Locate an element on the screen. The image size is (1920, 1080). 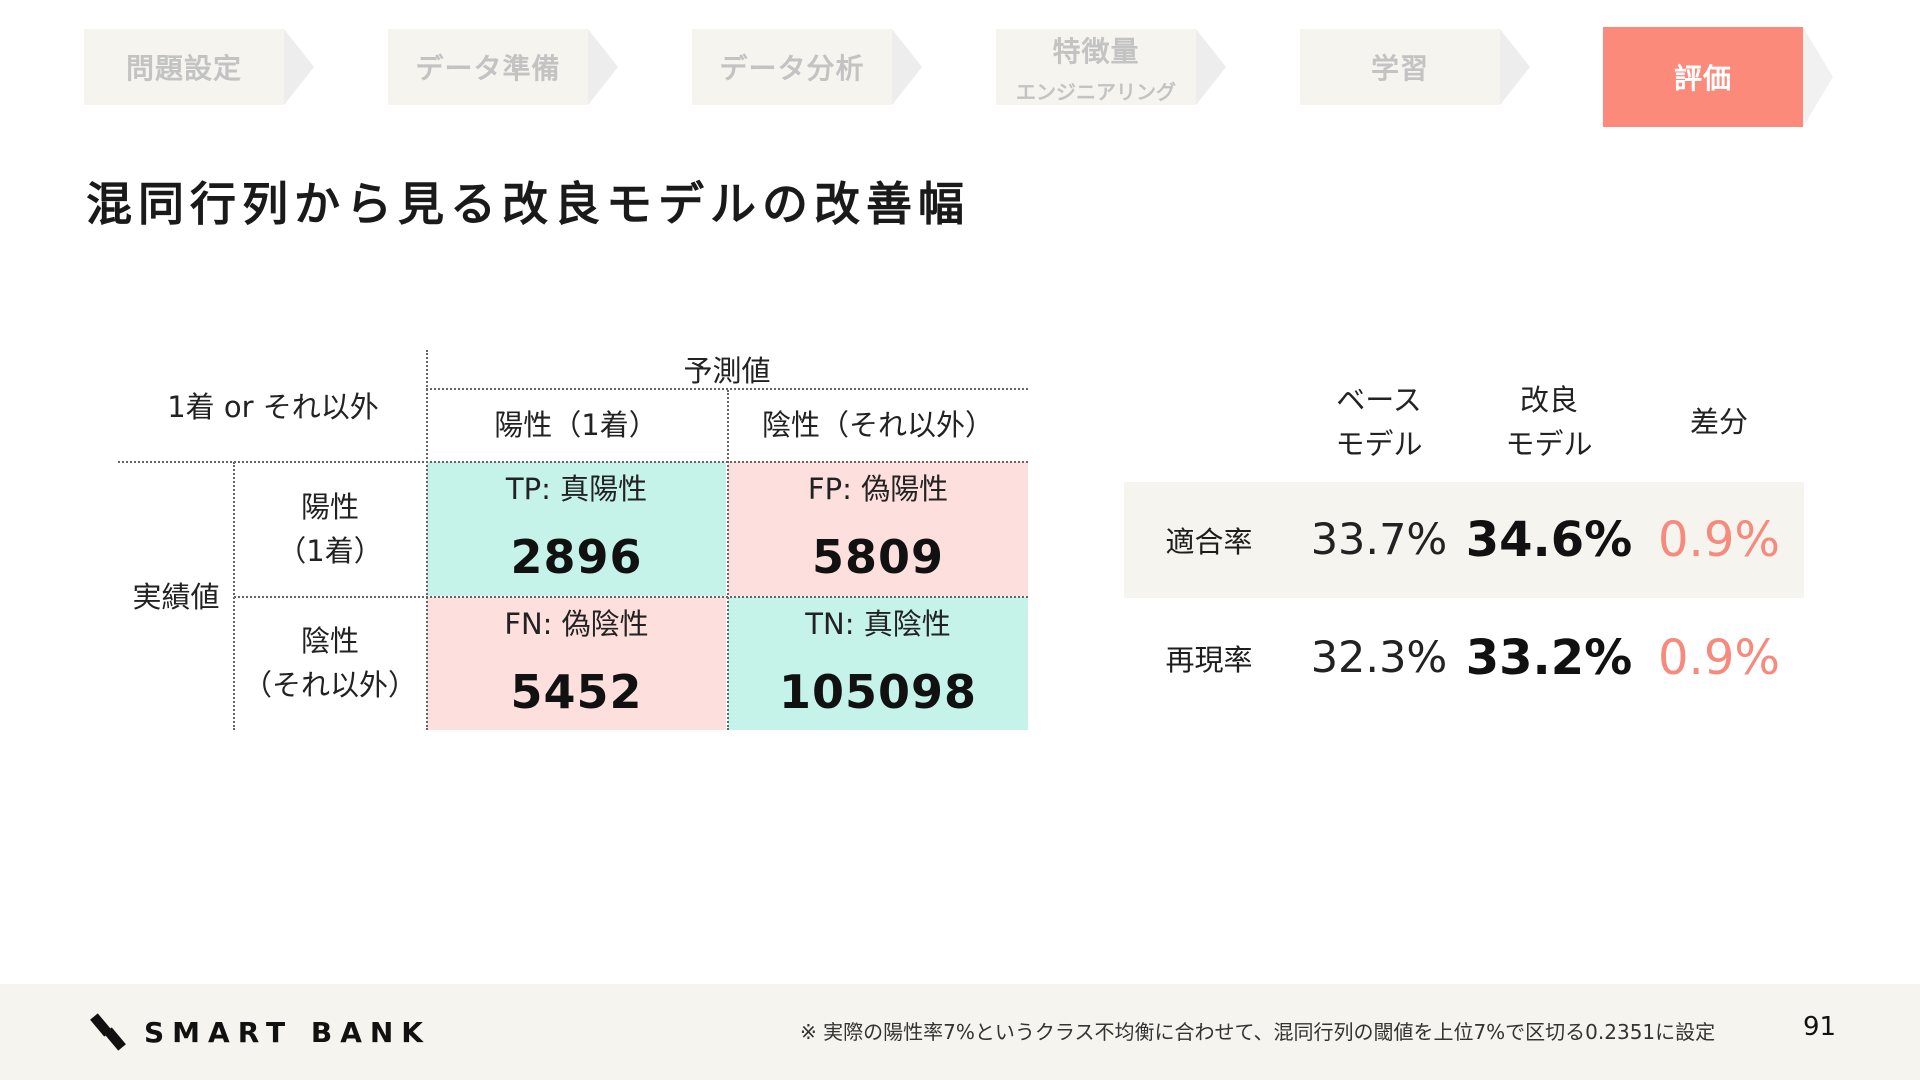
header-improved-line2: モデル is located at coordinates (1549, 444).